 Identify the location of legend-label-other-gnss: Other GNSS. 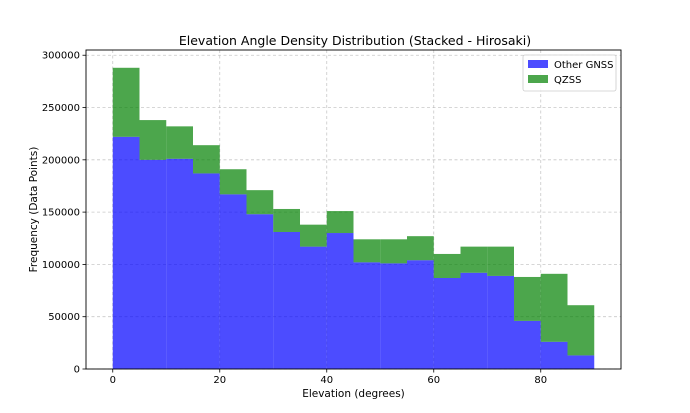
(584, 65).